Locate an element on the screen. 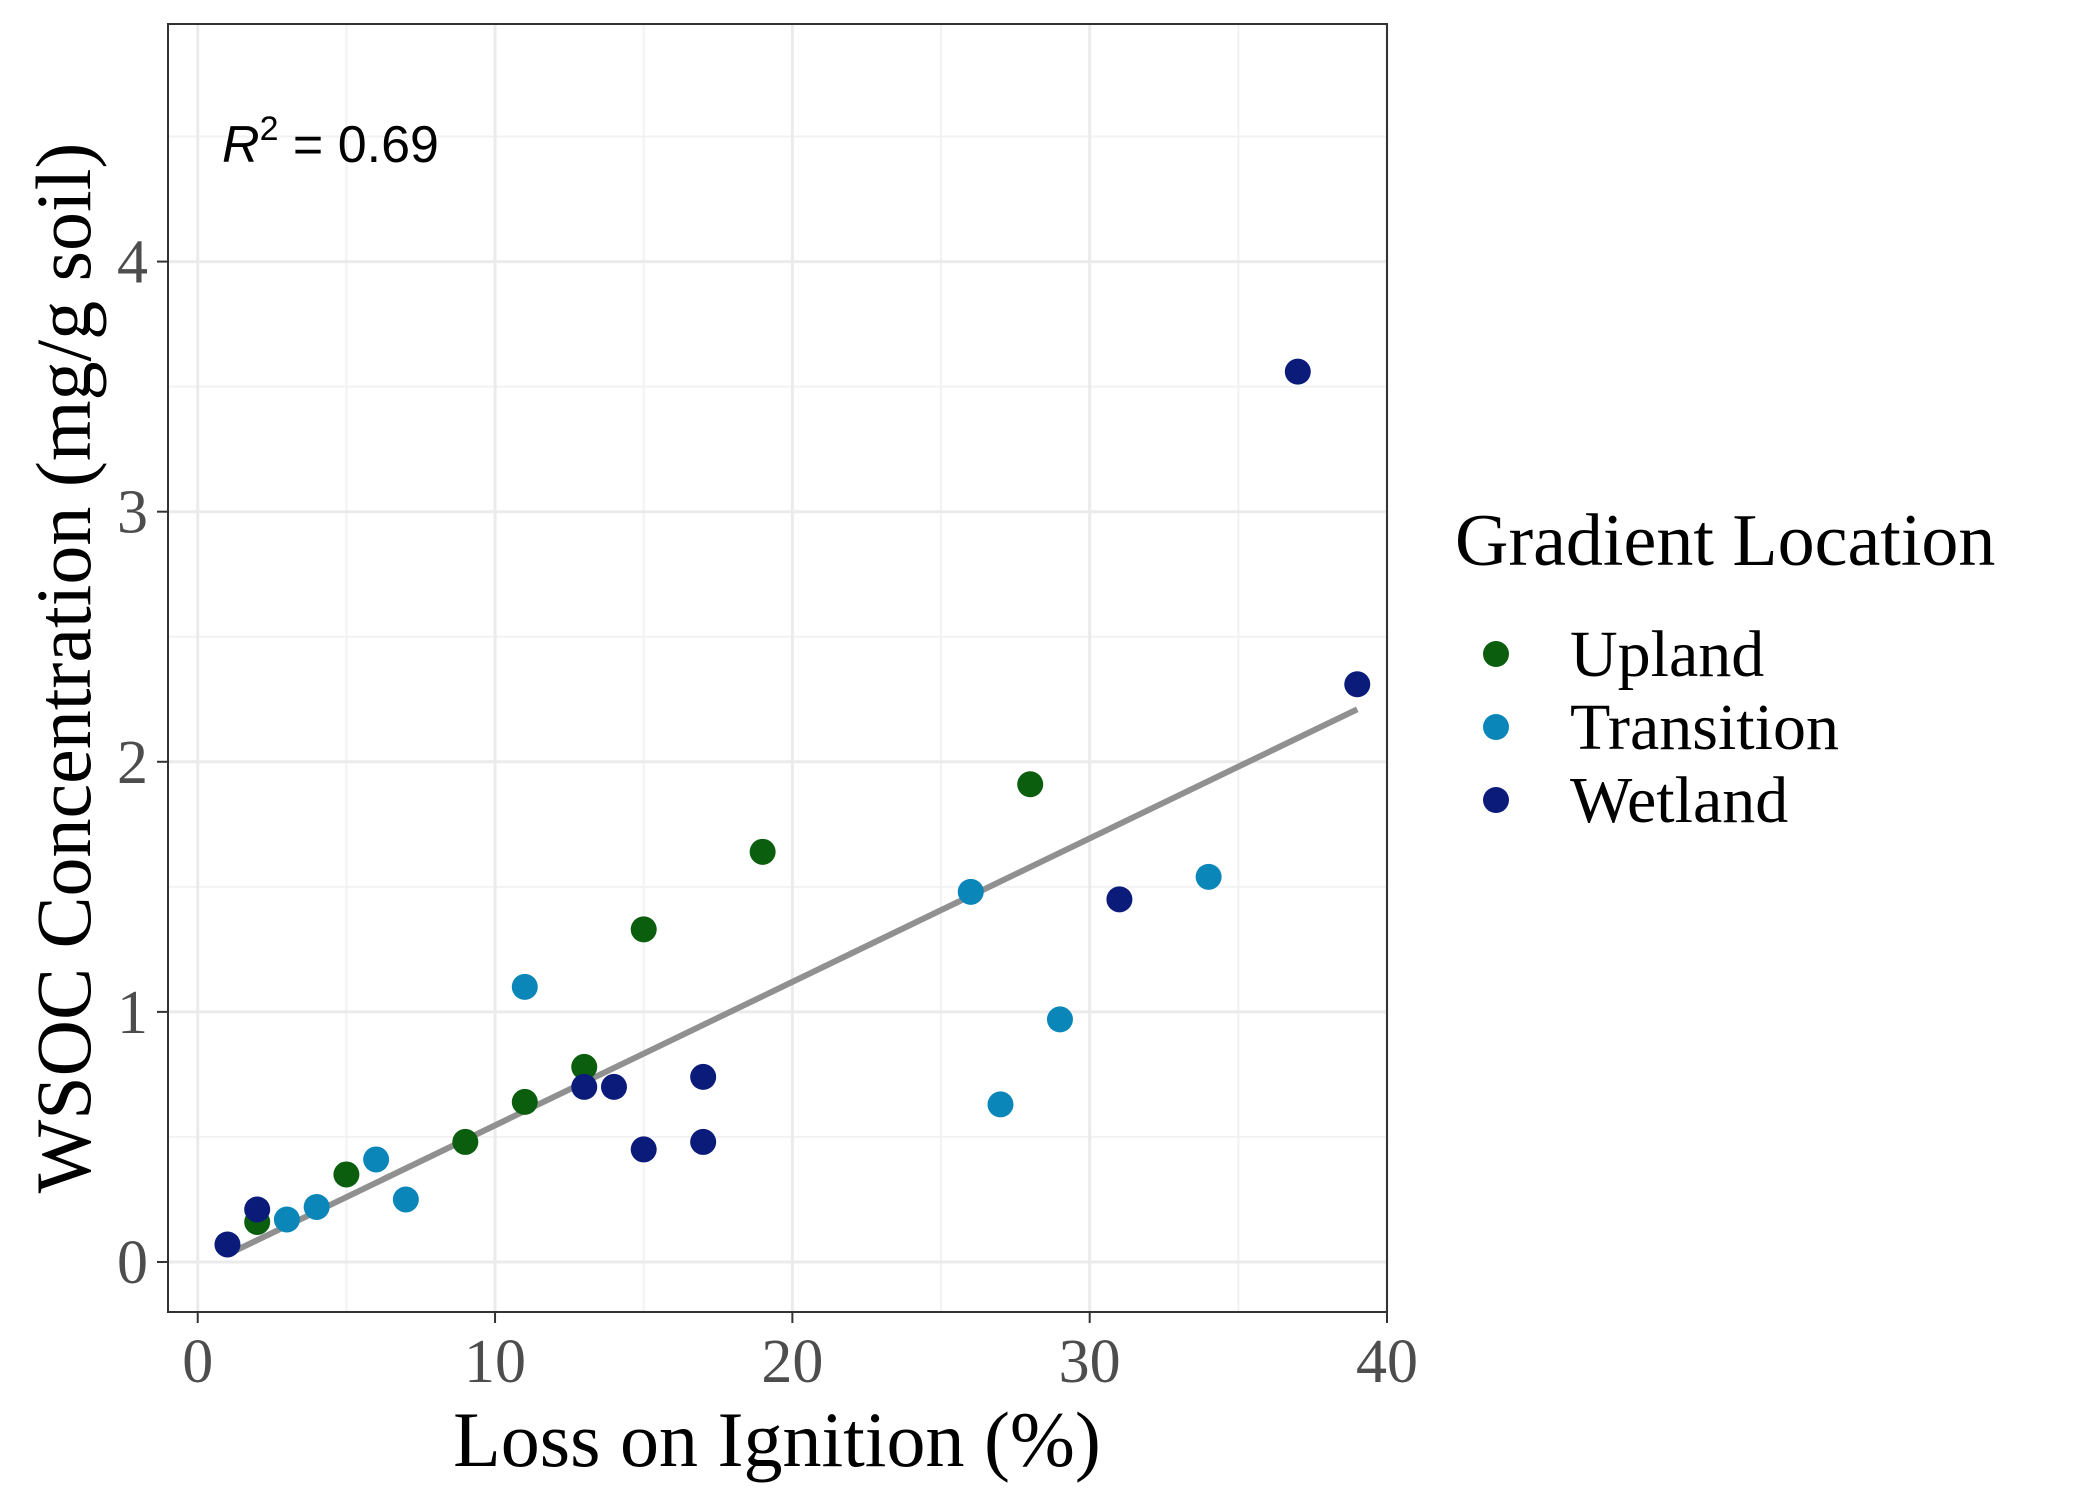 The image size is (2100, 1500). y-tick-label: 4 is located at coordinates (132, 263).